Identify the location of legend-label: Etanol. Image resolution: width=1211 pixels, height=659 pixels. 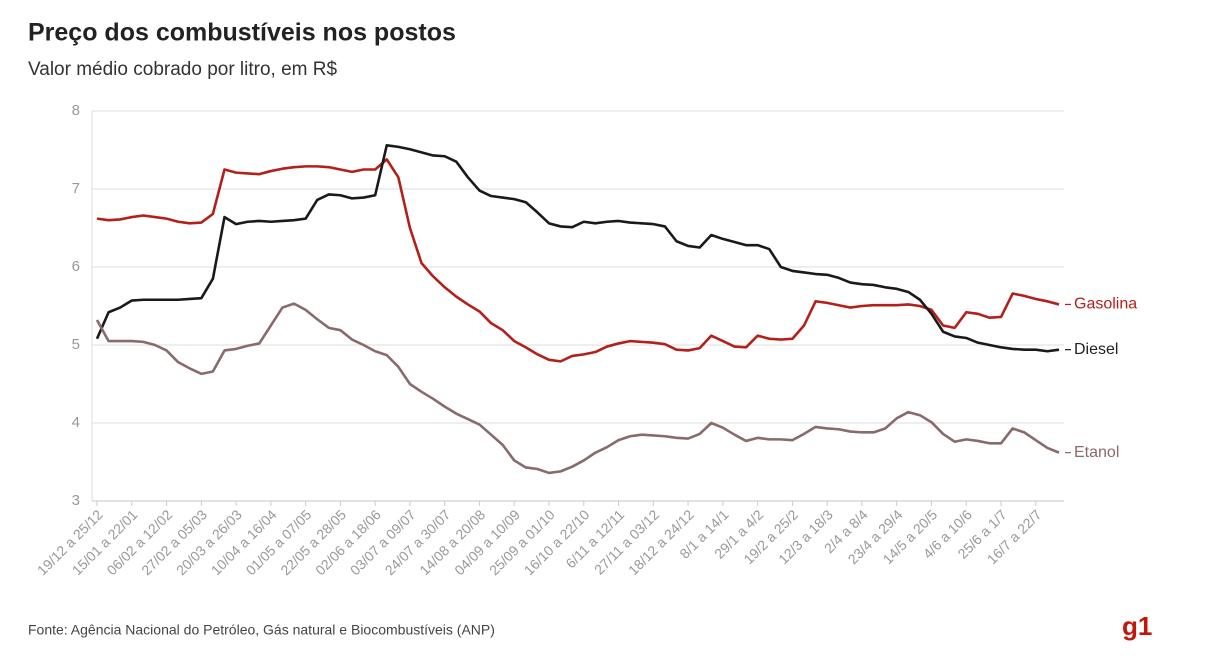
(1096, 452).